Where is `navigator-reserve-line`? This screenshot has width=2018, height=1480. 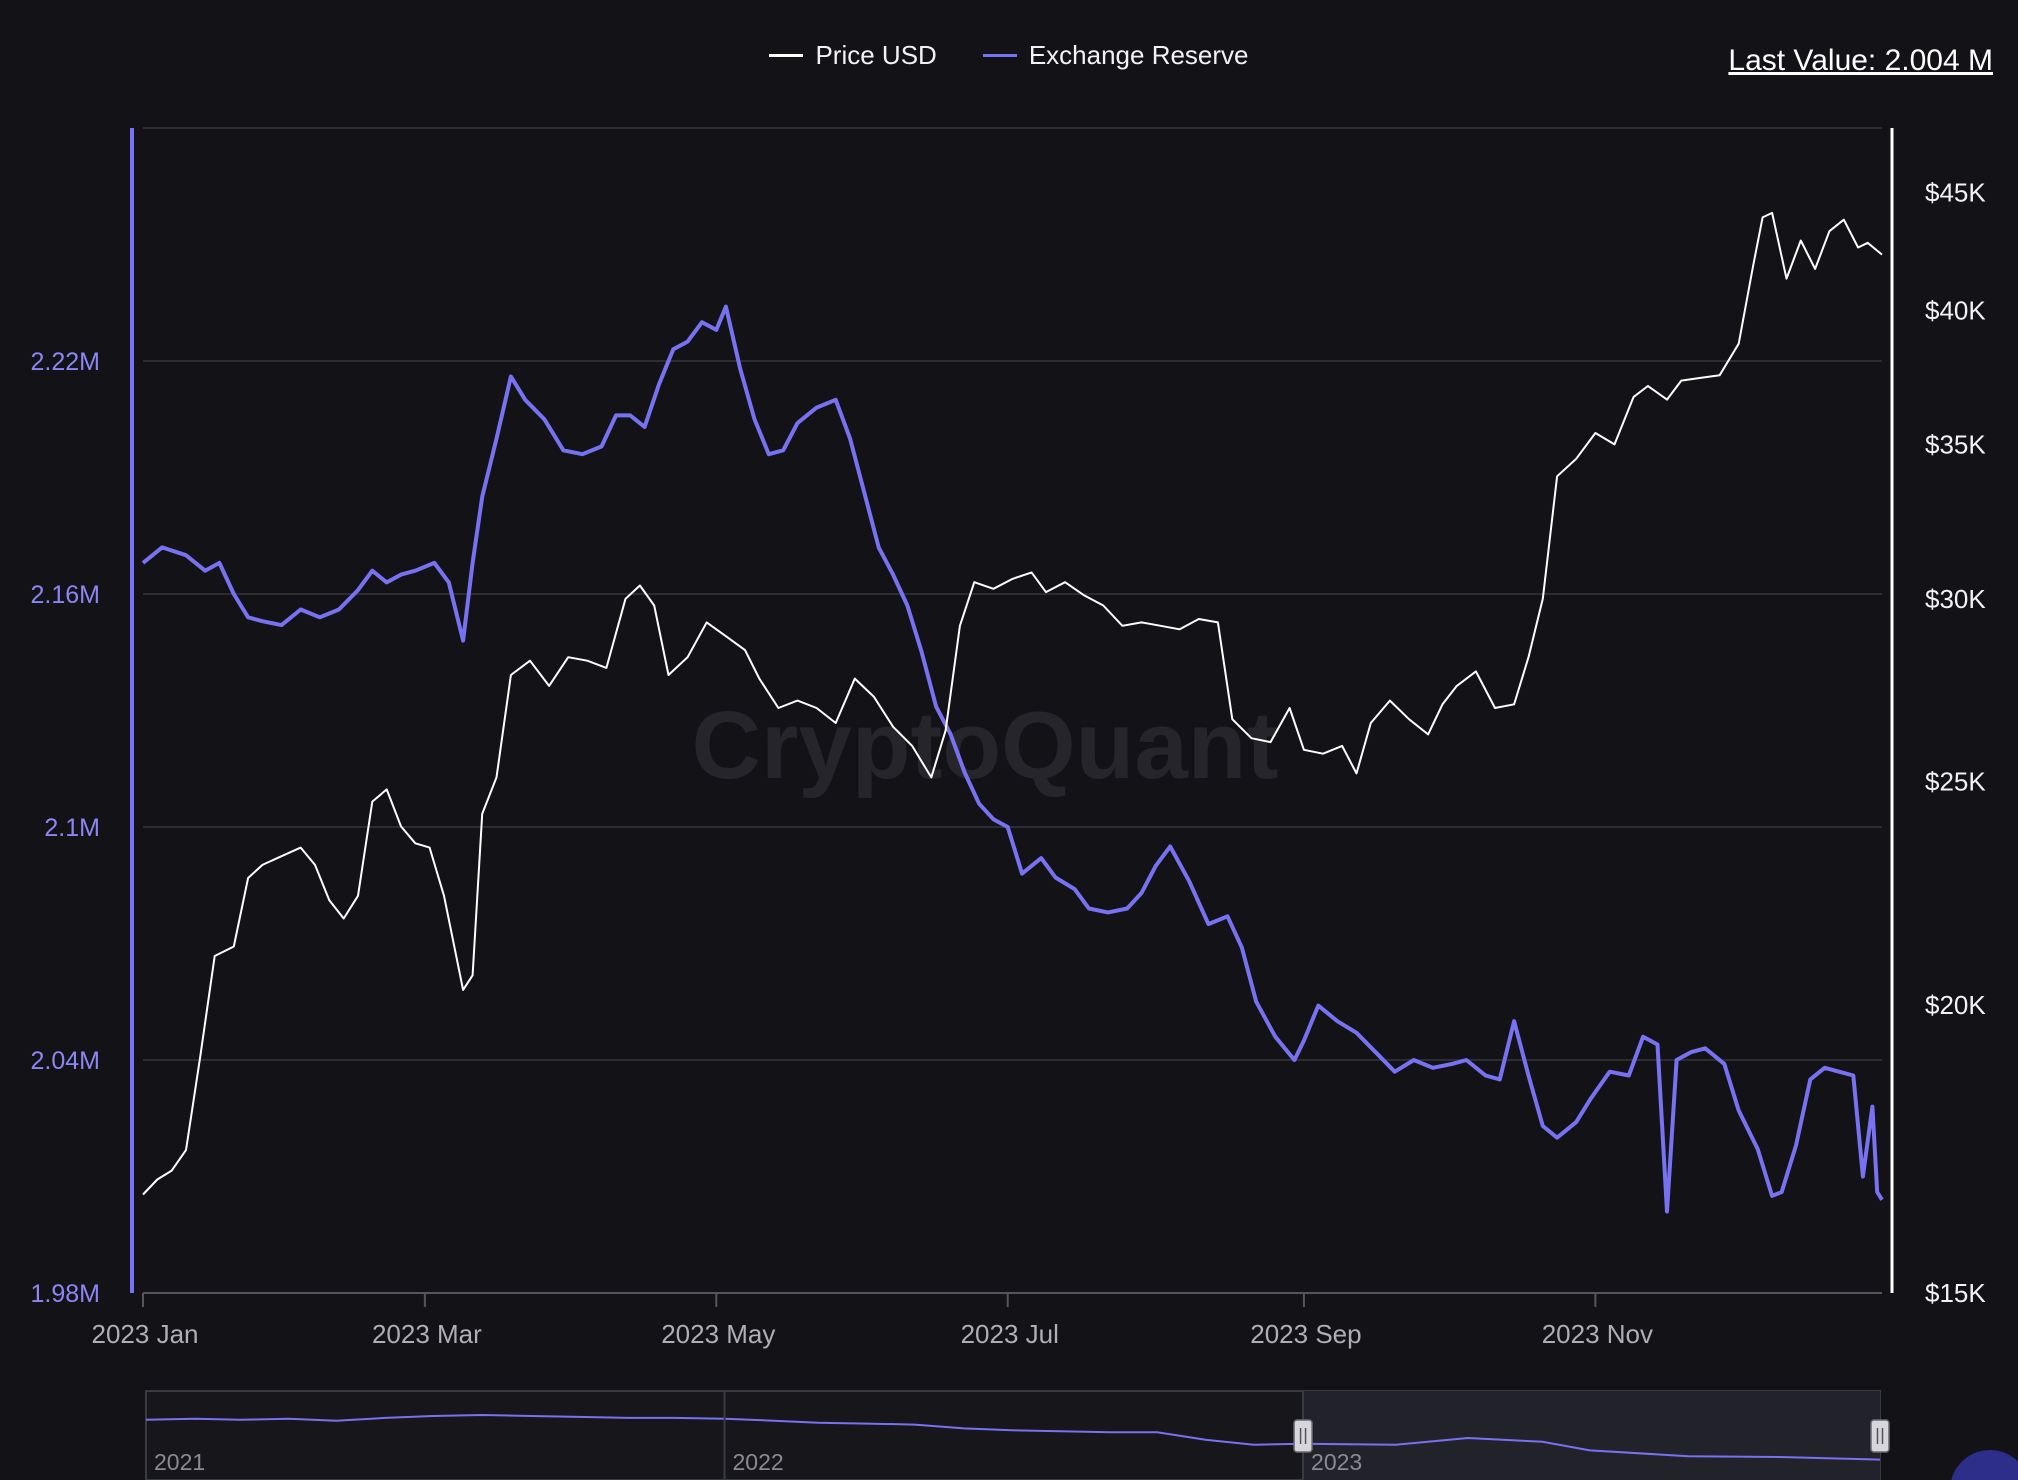
navigator-reserve-line is located at coordinates (1013, 1437).